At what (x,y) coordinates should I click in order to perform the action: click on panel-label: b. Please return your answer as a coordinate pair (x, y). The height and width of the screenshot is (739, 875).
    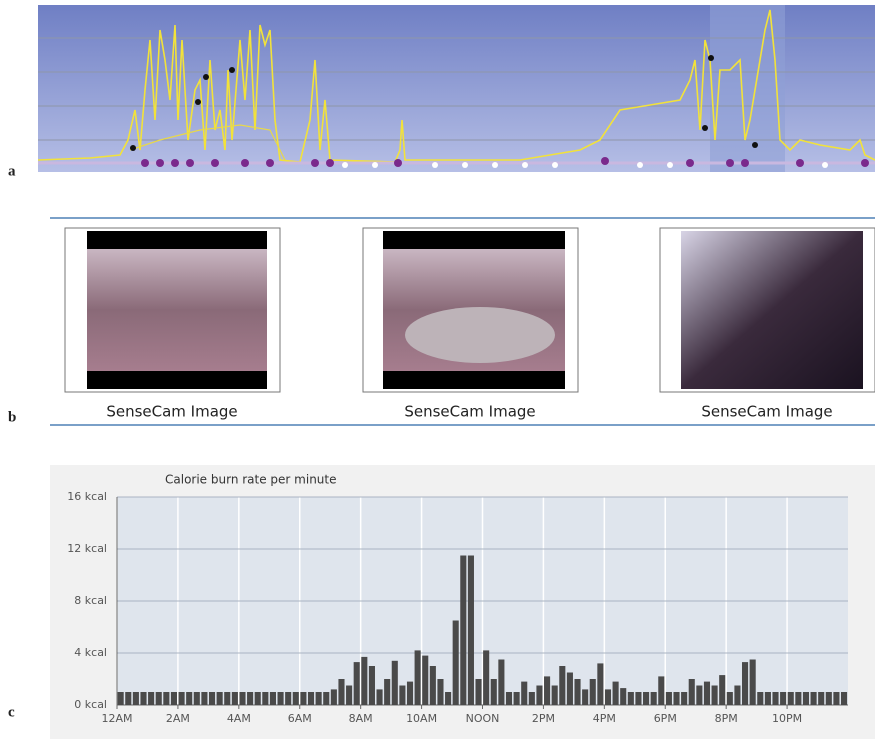
    Looking at the image, I should click on (12, 417).